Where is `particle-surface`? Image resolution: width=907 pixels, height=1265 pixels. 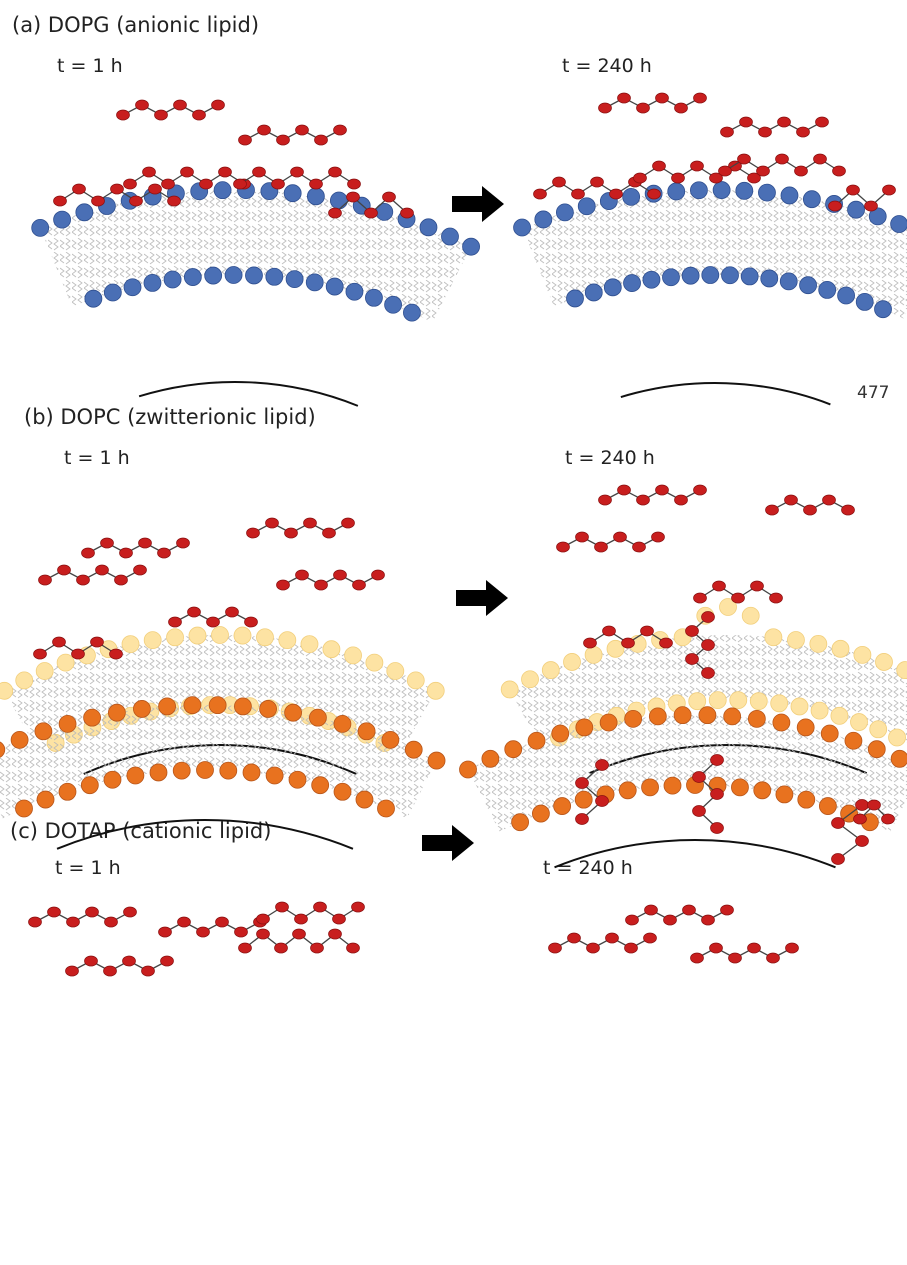
particle-surface is located at coordinates (248, 394).